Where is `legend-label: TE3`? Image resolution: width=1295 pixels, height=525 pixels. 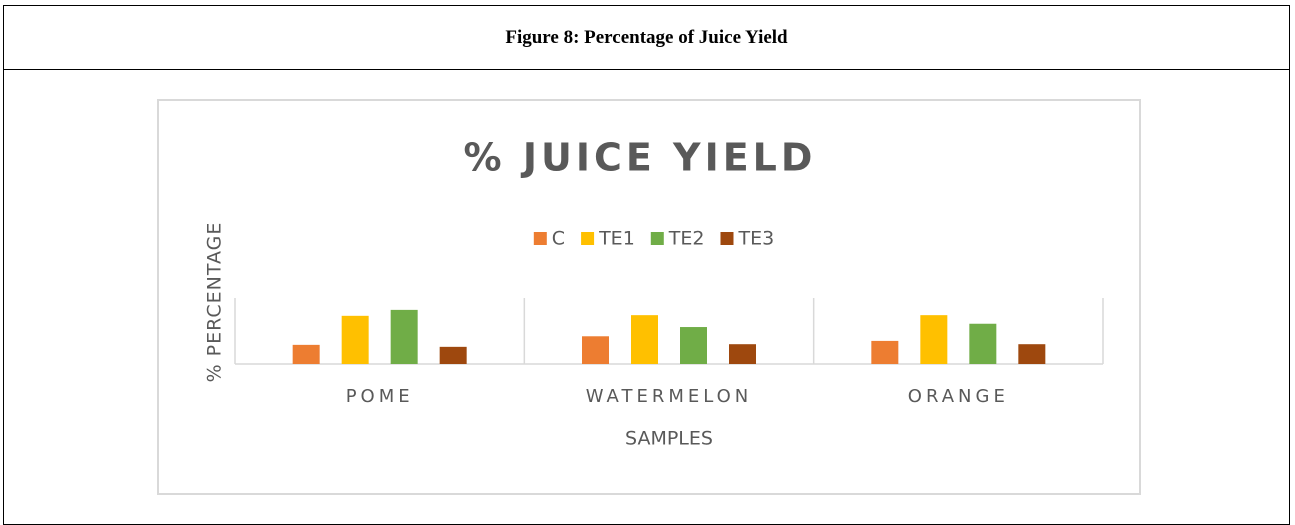 legend-label: TE3 is located at coordinates (755, 239).